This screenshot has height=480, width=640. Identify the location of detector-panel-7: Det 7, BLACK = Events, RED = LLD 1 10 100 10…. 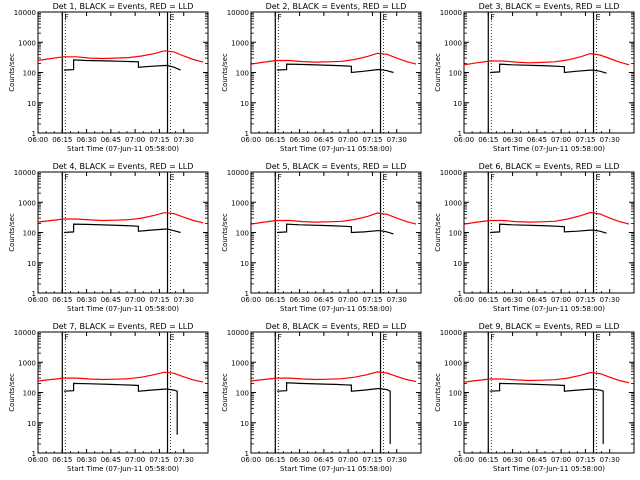
(108, 397).